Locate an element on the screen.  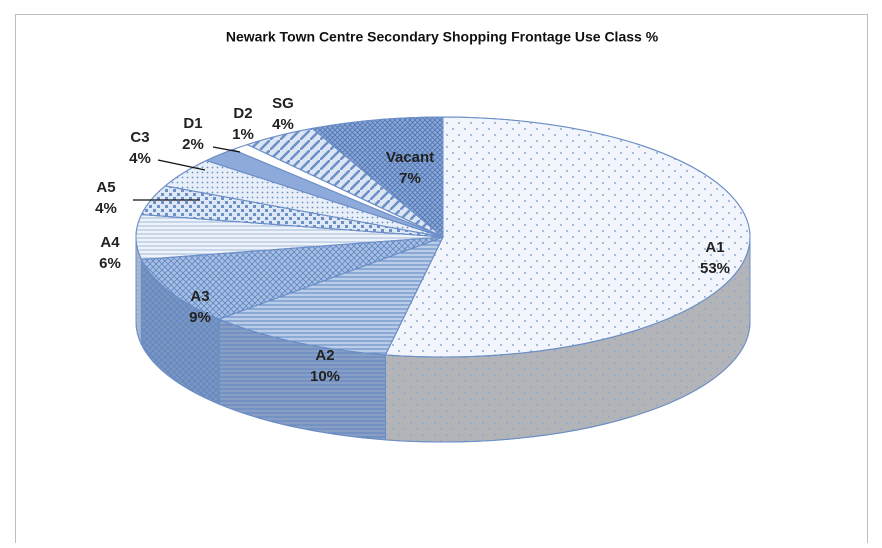
data-label-name: SG is located at coordinates (283, 103).